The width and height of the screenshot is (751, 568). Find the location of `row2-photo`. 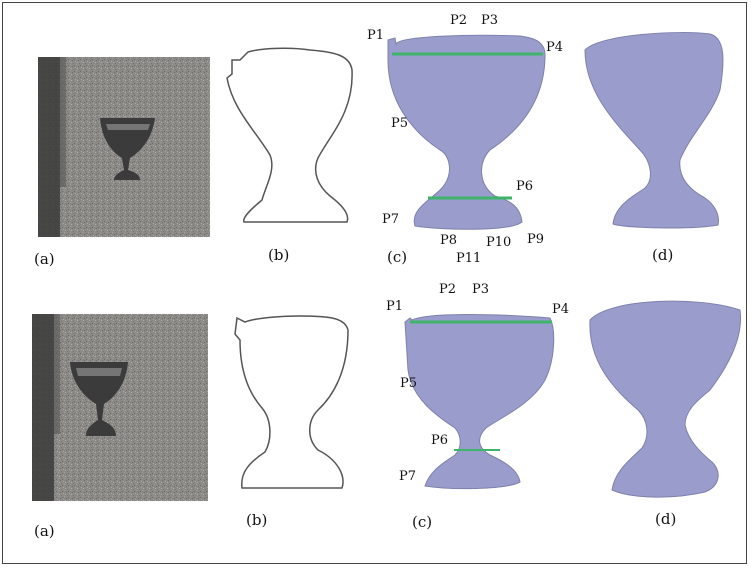

row2-photo is located at coordinates (120, 407).